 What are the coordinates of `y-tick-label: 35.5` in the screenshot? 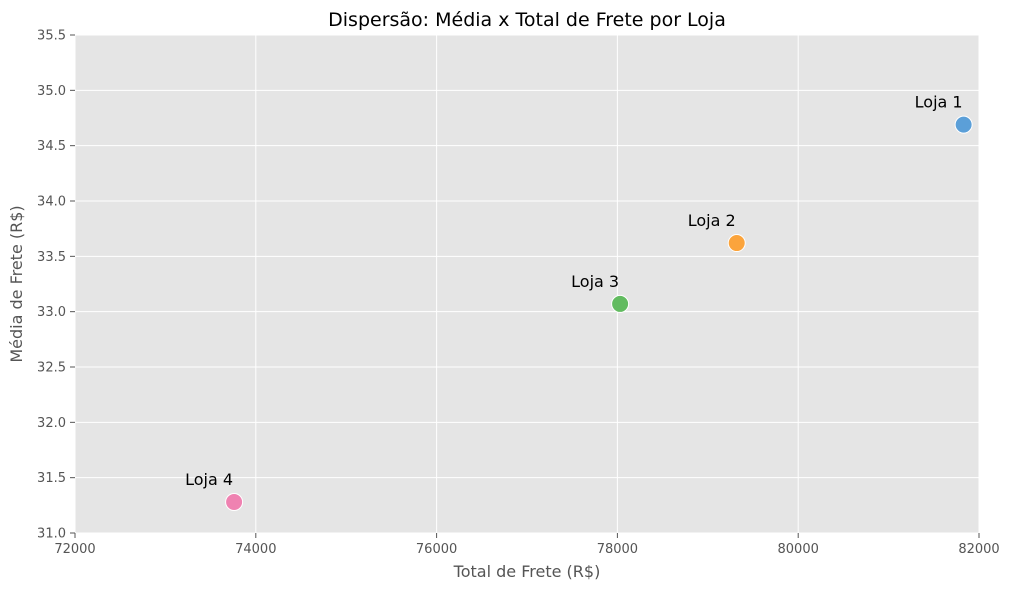 It's located at (51, 36).